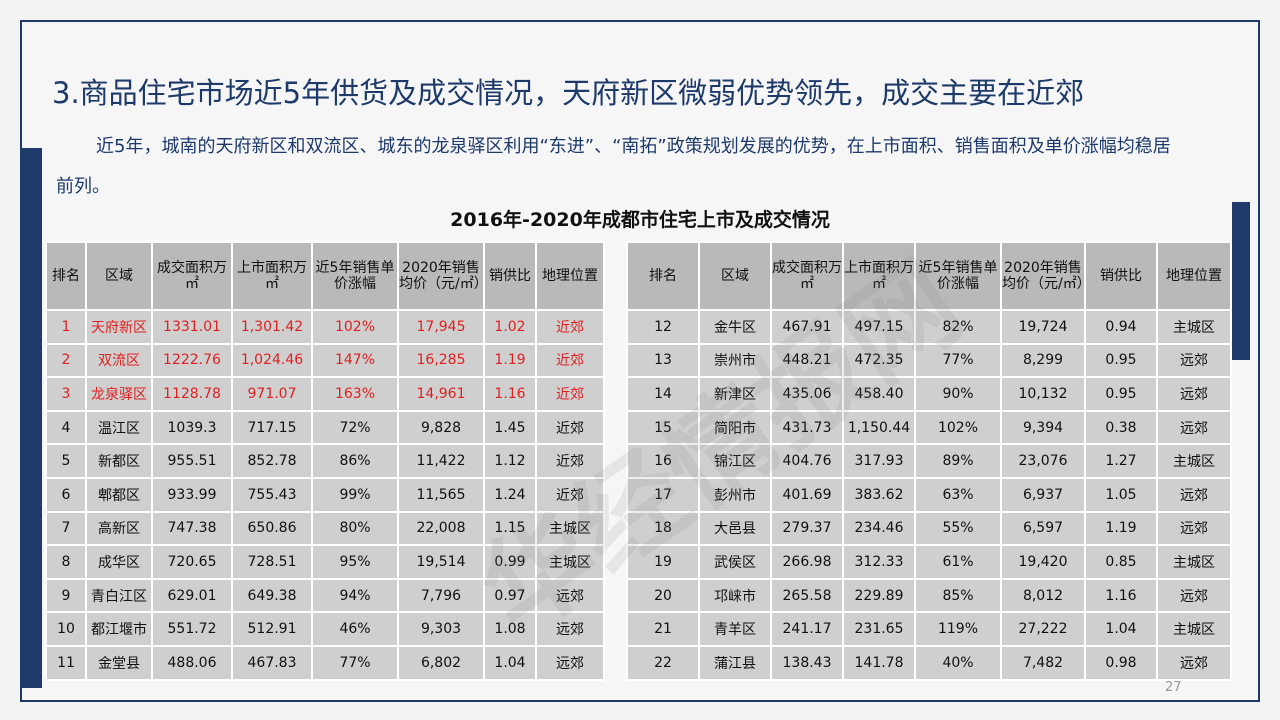 Image resolution: width=1280 pixels, height=720 pixels. I want to click on table-row: 12 金牛区 467.91 497.15 82% 19,724 0.94 主城区, so click(929, 327).